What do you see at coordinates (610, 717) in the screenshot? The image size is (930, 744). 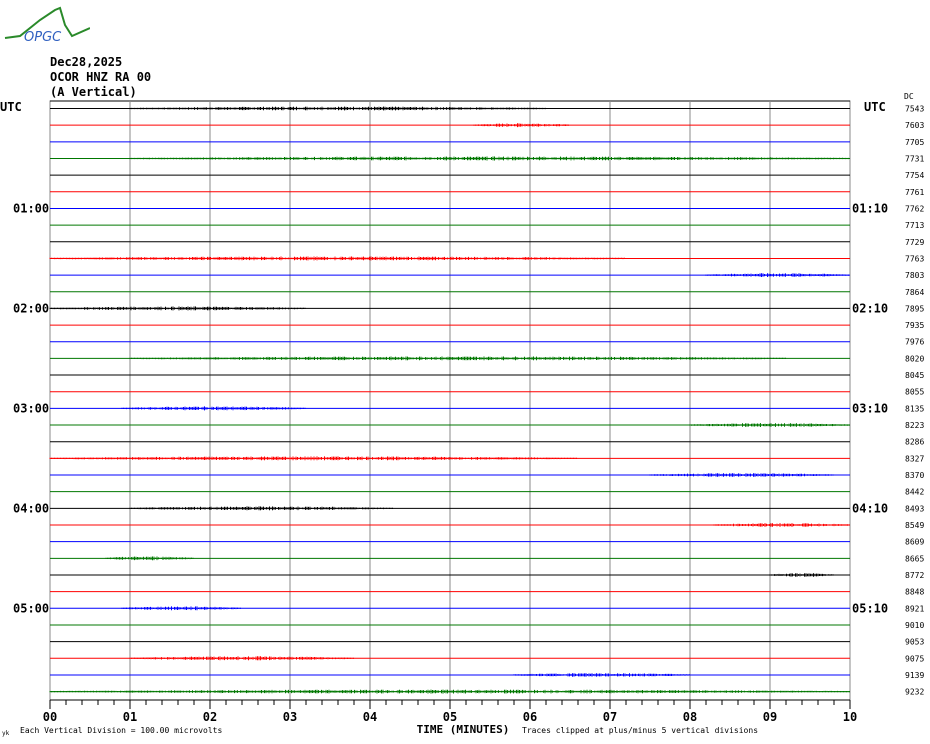 I see `x-tick-label: 07` at bounding box center [610, 717].